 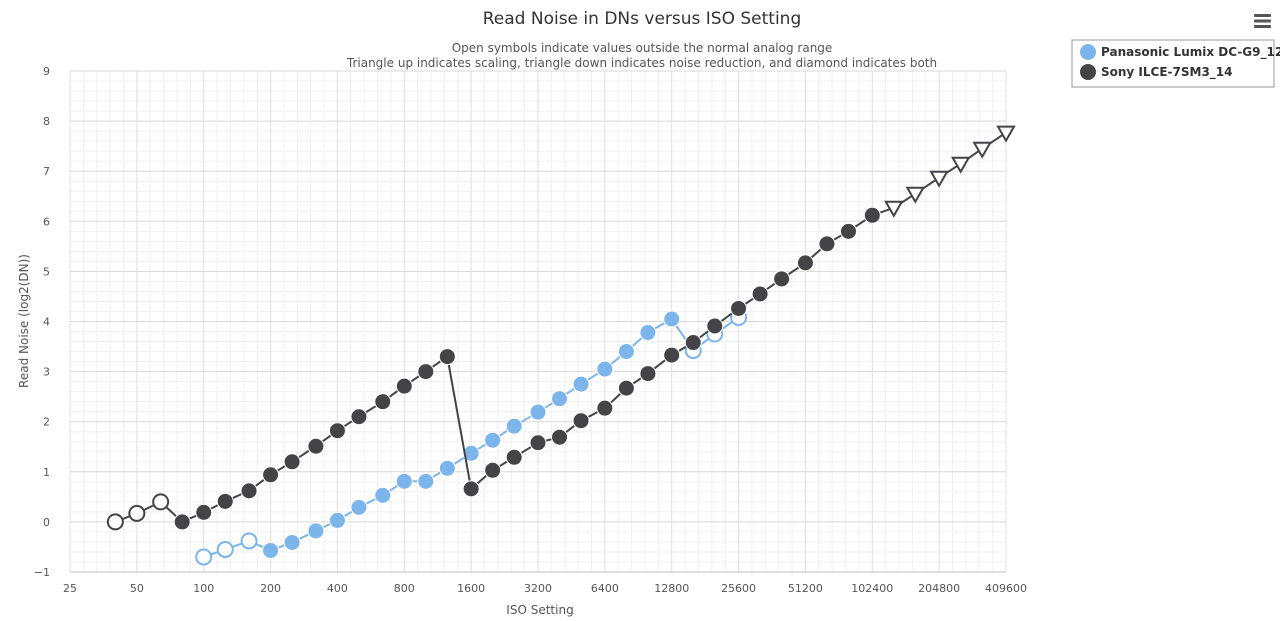 What do you see at coordinates (404, 588) in the screenshot?
I see `x-tick-label: 800` at bounding box center [404, 588].